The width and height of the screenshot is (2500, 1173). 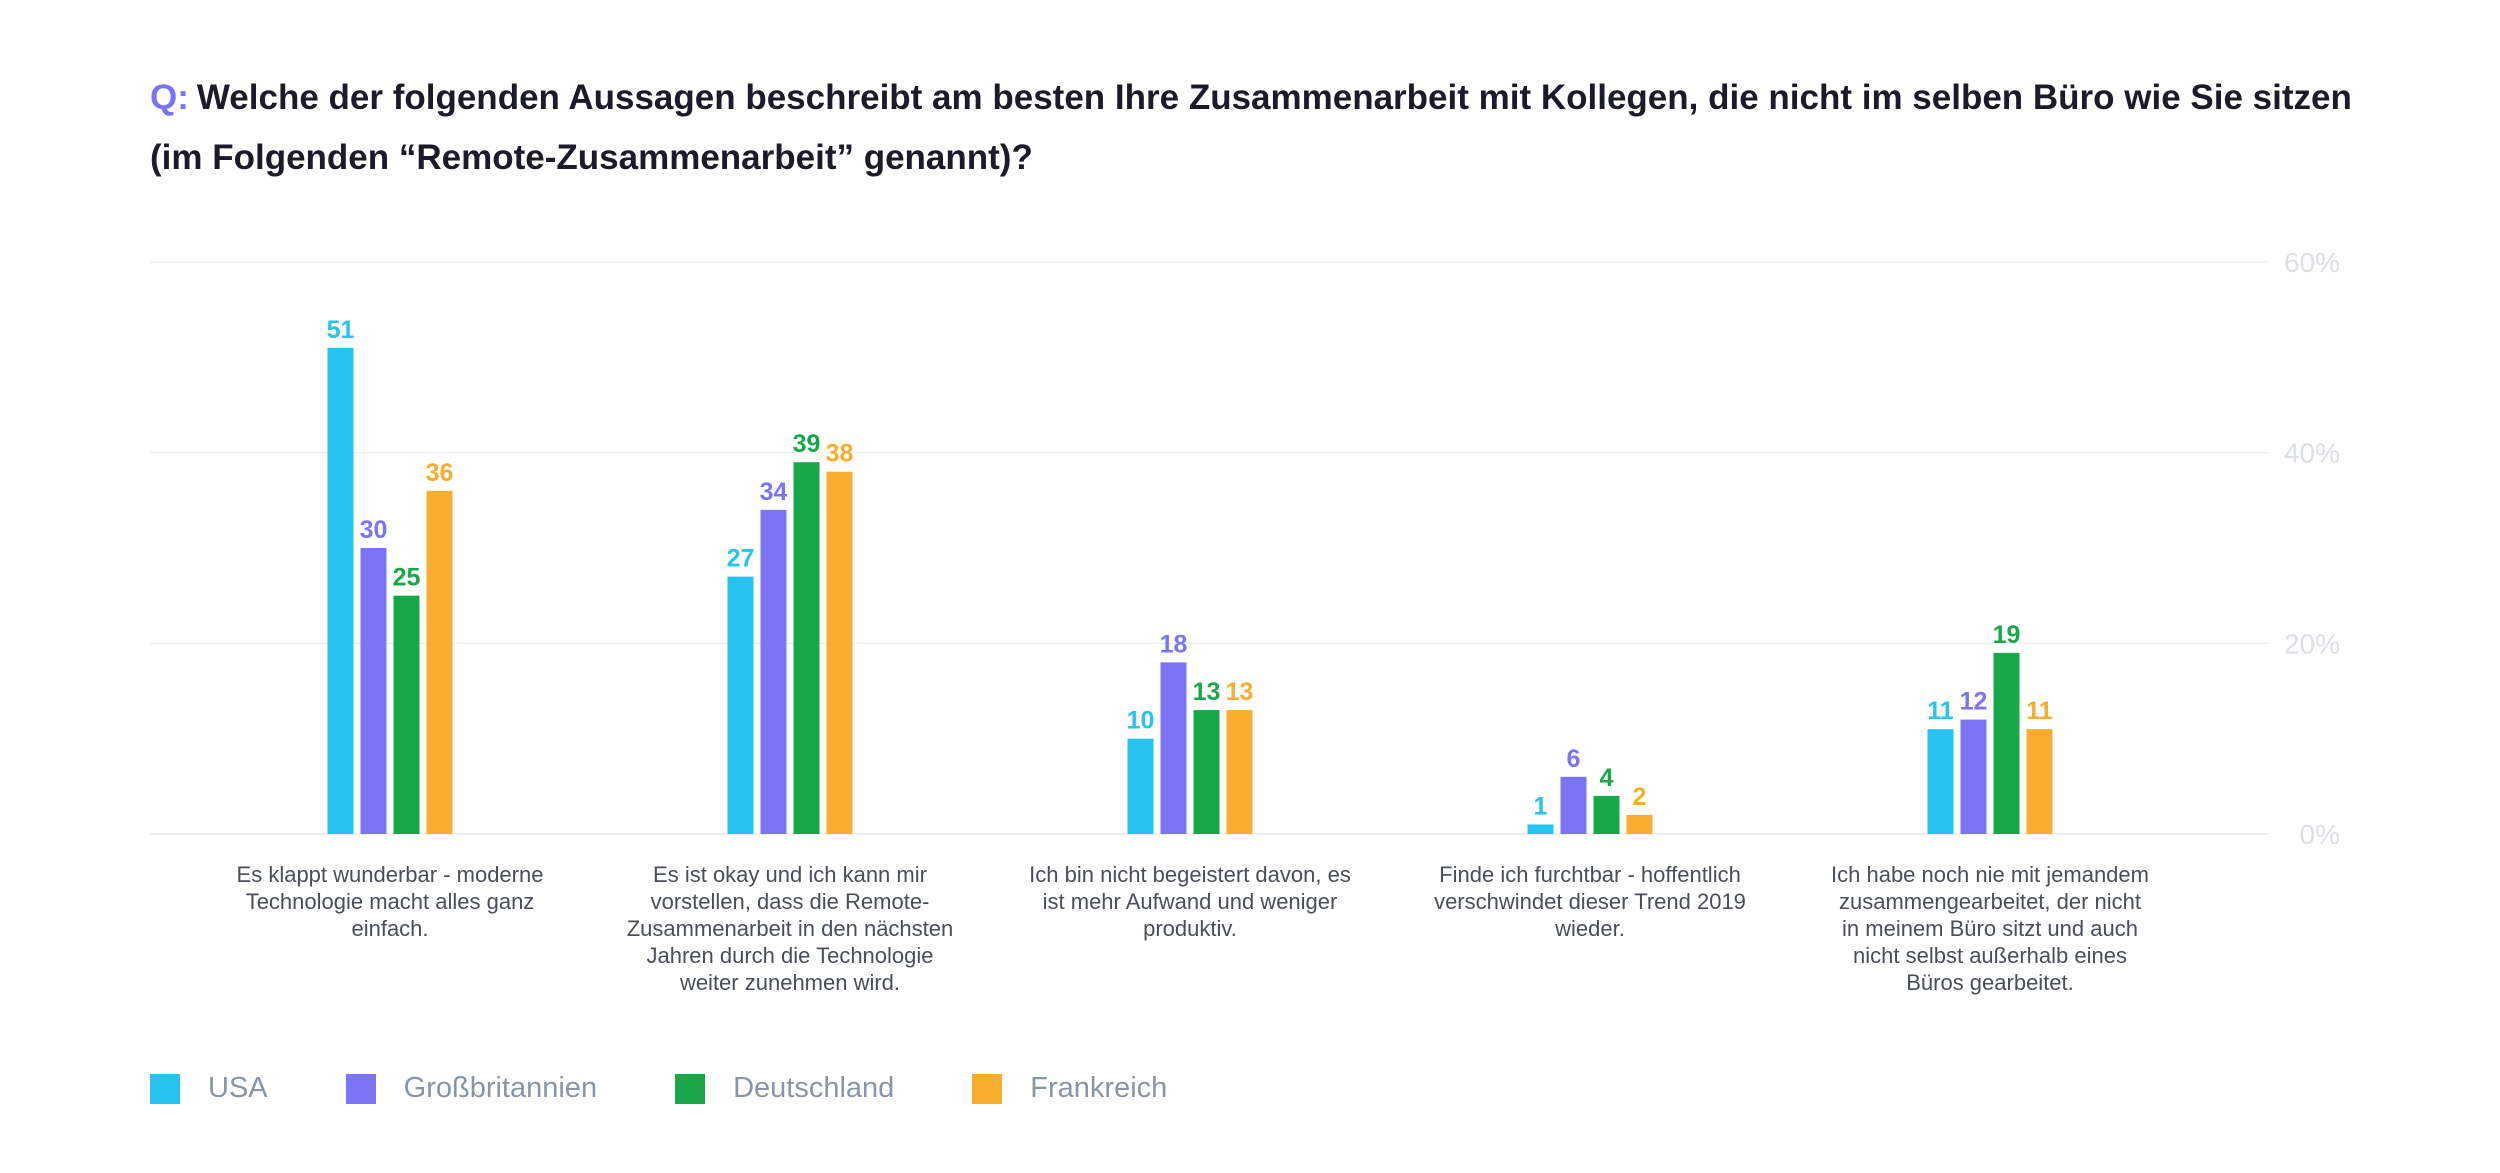 What do you see at coordinates (1574, 759) in the screenshot?
I see `data-label: 6` at bounding box center [1574, 759].